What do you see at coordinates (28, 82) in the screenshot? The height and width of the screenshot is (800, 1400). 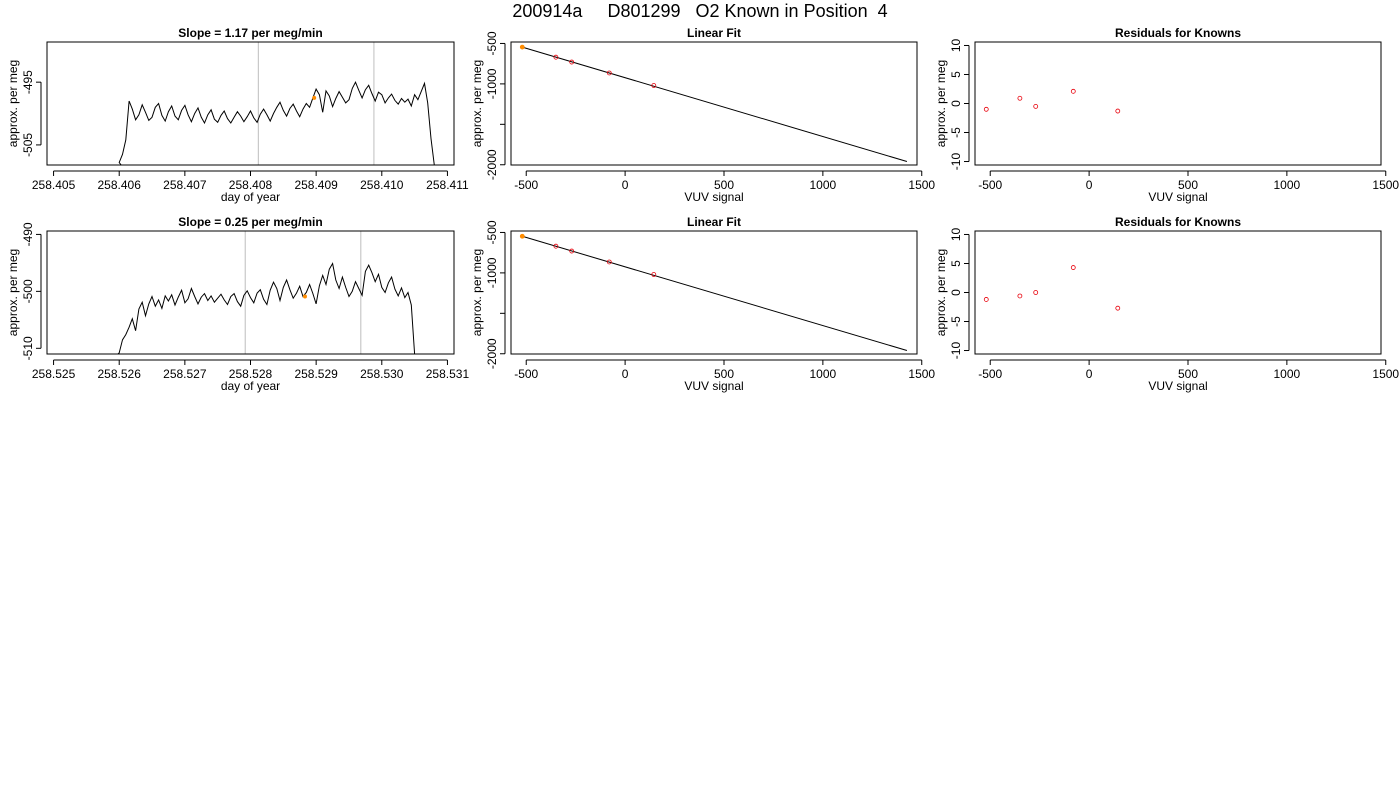 I see `y-tick-label: -495` at bounding box center [28, 82].